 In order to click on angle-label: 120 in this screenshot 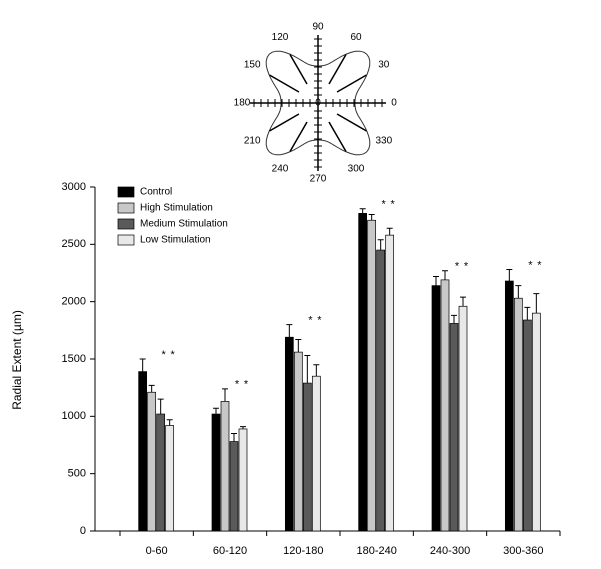, I will do `click(280, 37)`.